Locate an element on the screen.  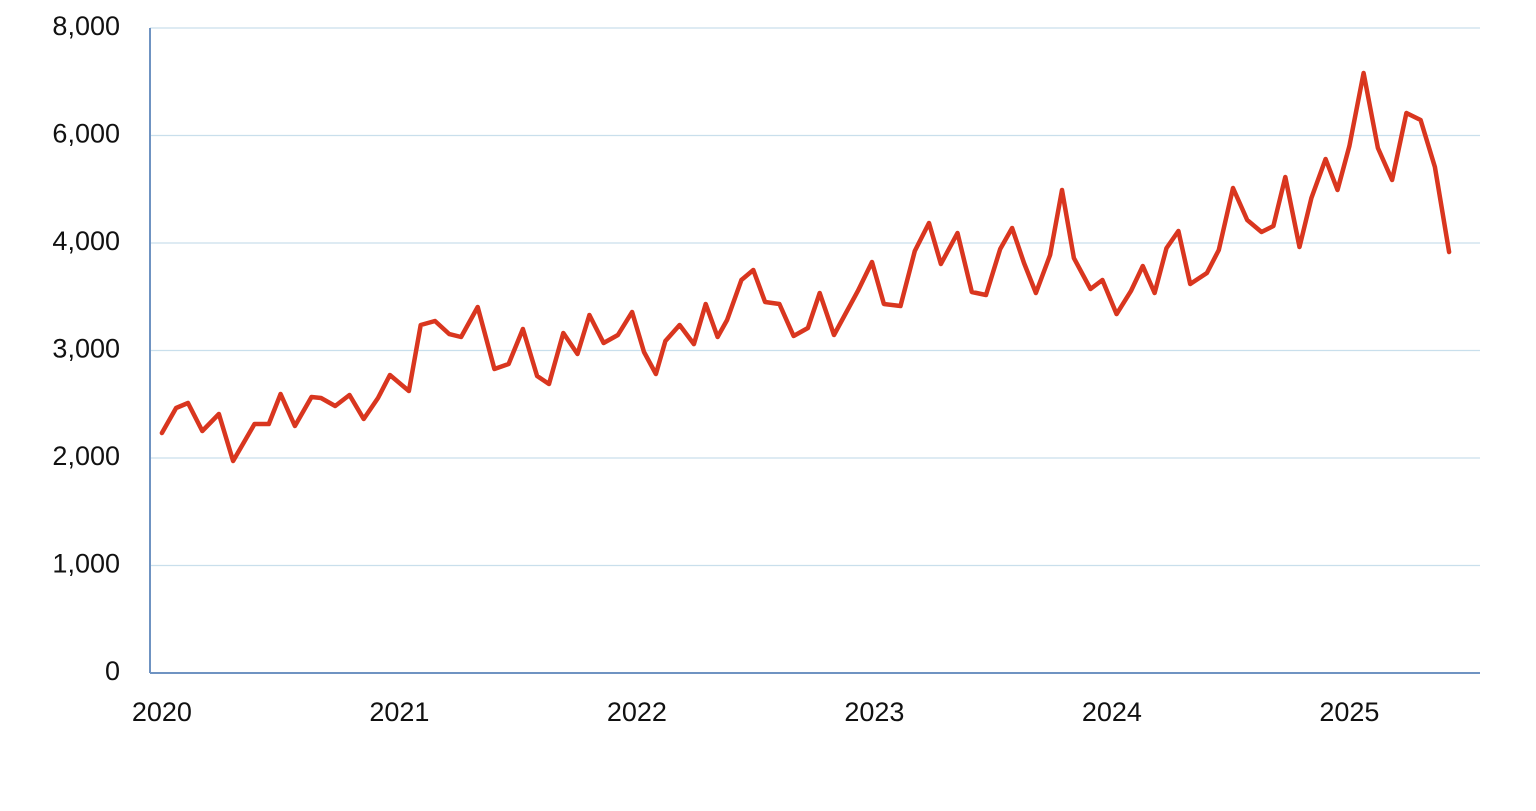
x-tick-label: 2023 is located at coordinates (874, 712).